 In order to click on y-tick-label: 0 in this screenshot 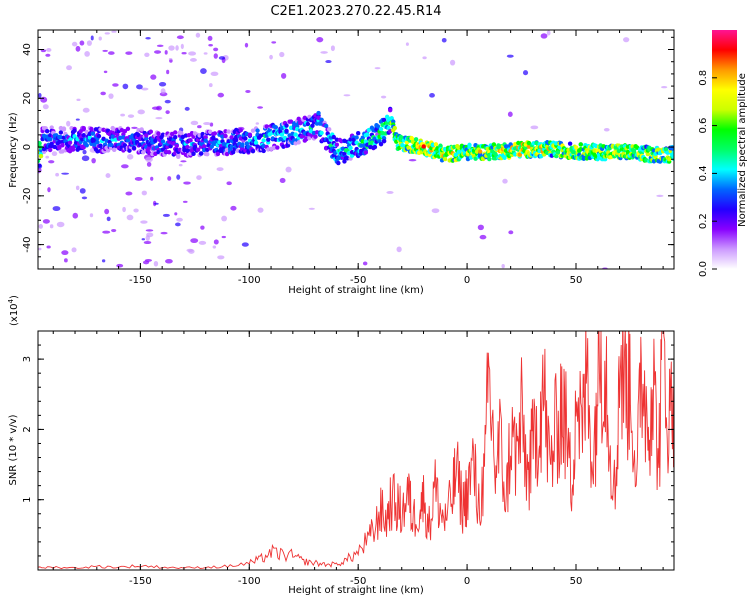, I will do `click(27, 147)`.